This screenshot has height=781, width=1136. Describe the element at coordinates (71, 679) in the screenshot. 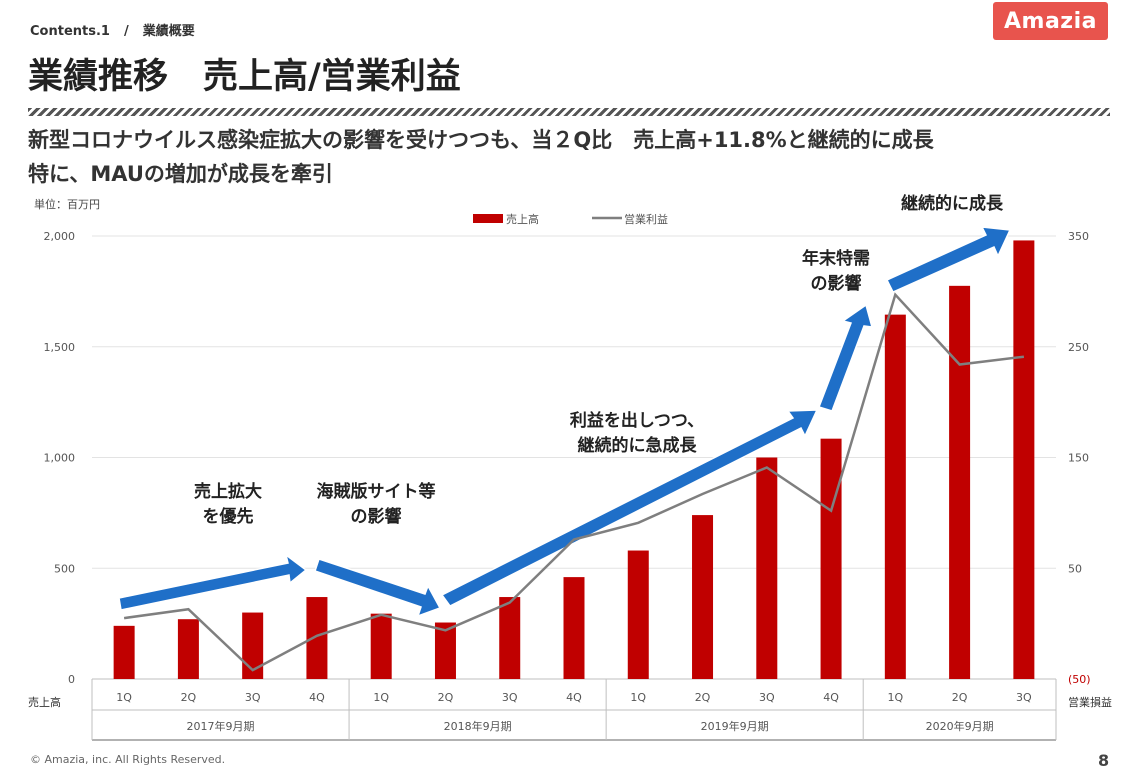

I see `left-tick-label: 0` at that location.